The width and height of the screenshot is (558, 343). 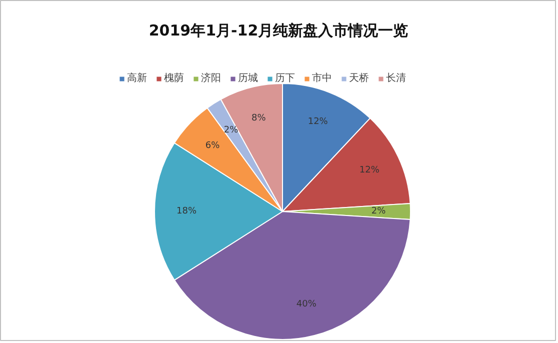 I want to click on chart-title: 2019年1月-12月纯新盘入市情况一览, so click(x=278, y=31).